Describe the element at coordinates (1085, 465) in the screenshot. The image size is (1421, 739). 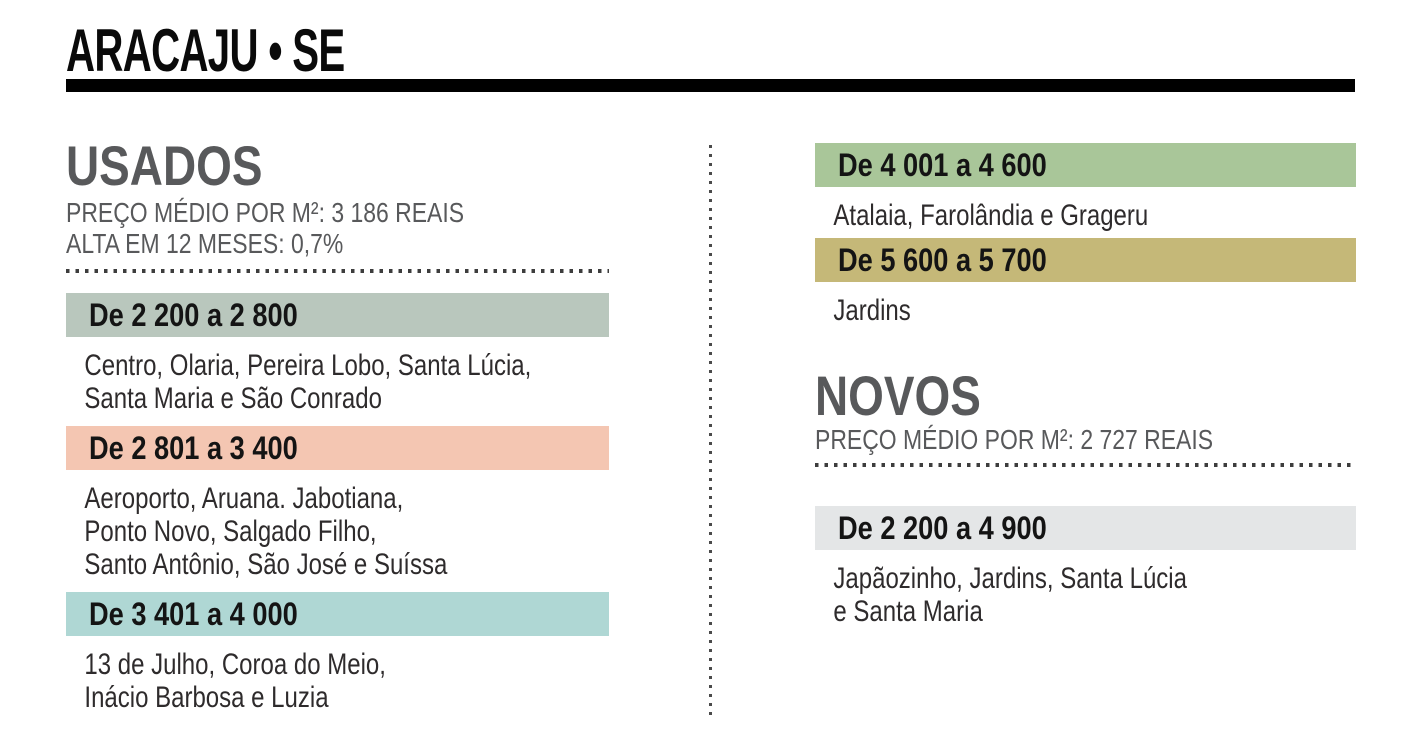
I see `novos-dotted-rule` at that location.